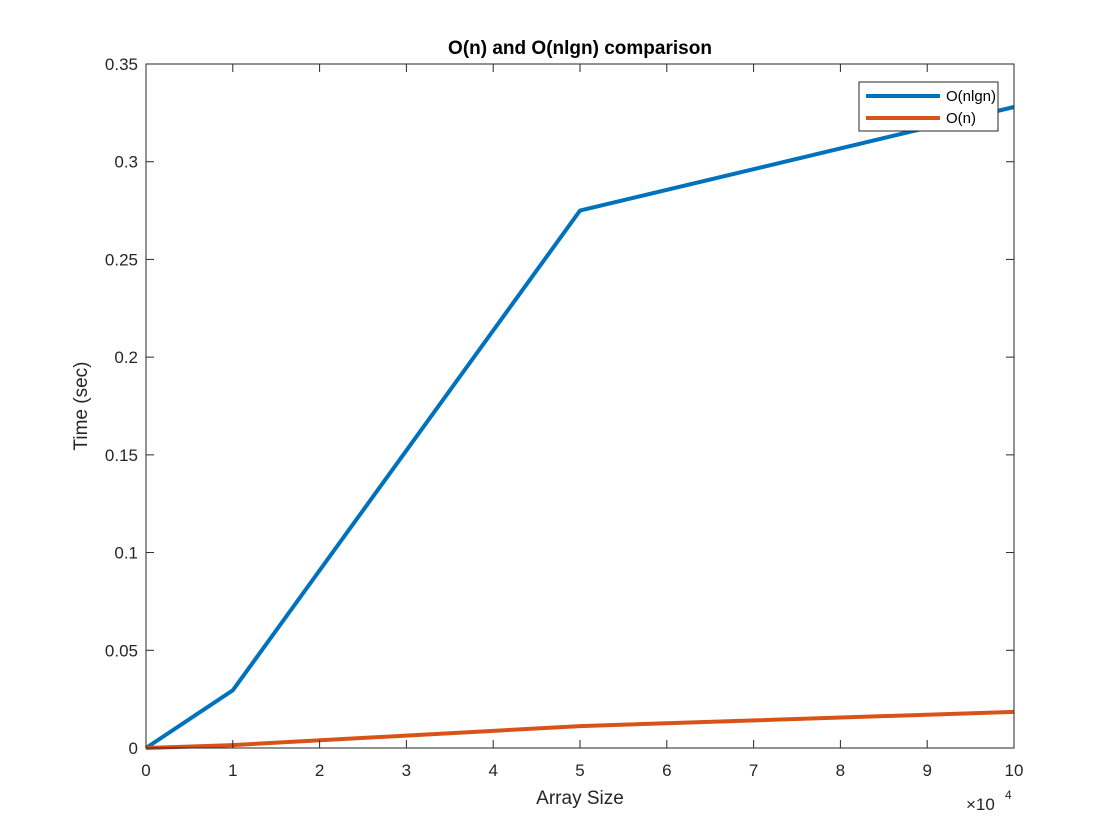 Image resolution: width=1120 pixels, height=840 pixels. I want to click on x-tick-label: 8, so click(840, 770).